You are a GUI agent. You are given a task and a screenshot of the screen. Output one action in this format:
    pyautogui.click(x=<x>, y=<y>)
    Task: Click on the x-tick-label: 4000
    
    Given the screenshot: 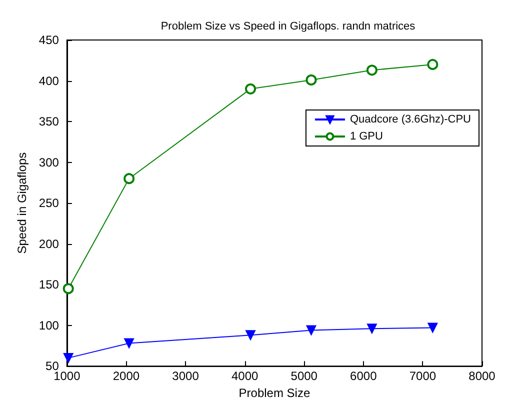 What is the action you would take?
    pyautogui.click(x=244, y=376)
    